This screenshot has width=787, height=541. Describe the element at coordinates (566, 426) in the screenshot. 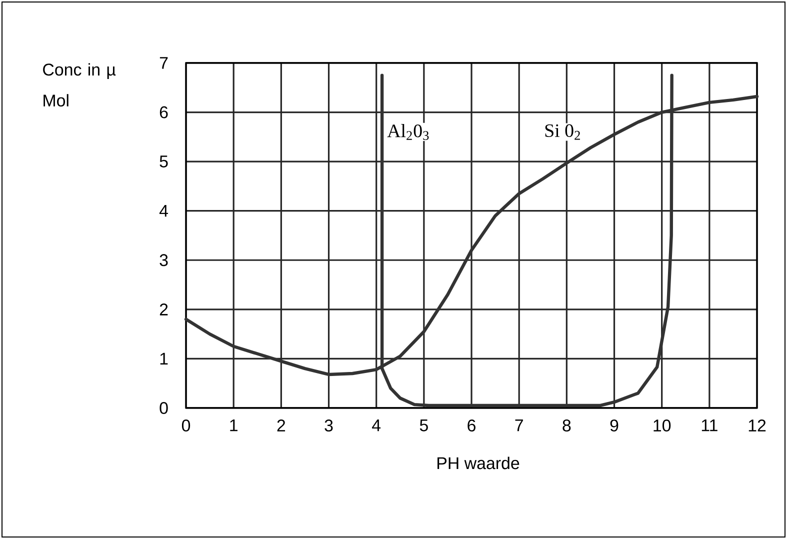

I see `x-tick-label: 8` at that location.